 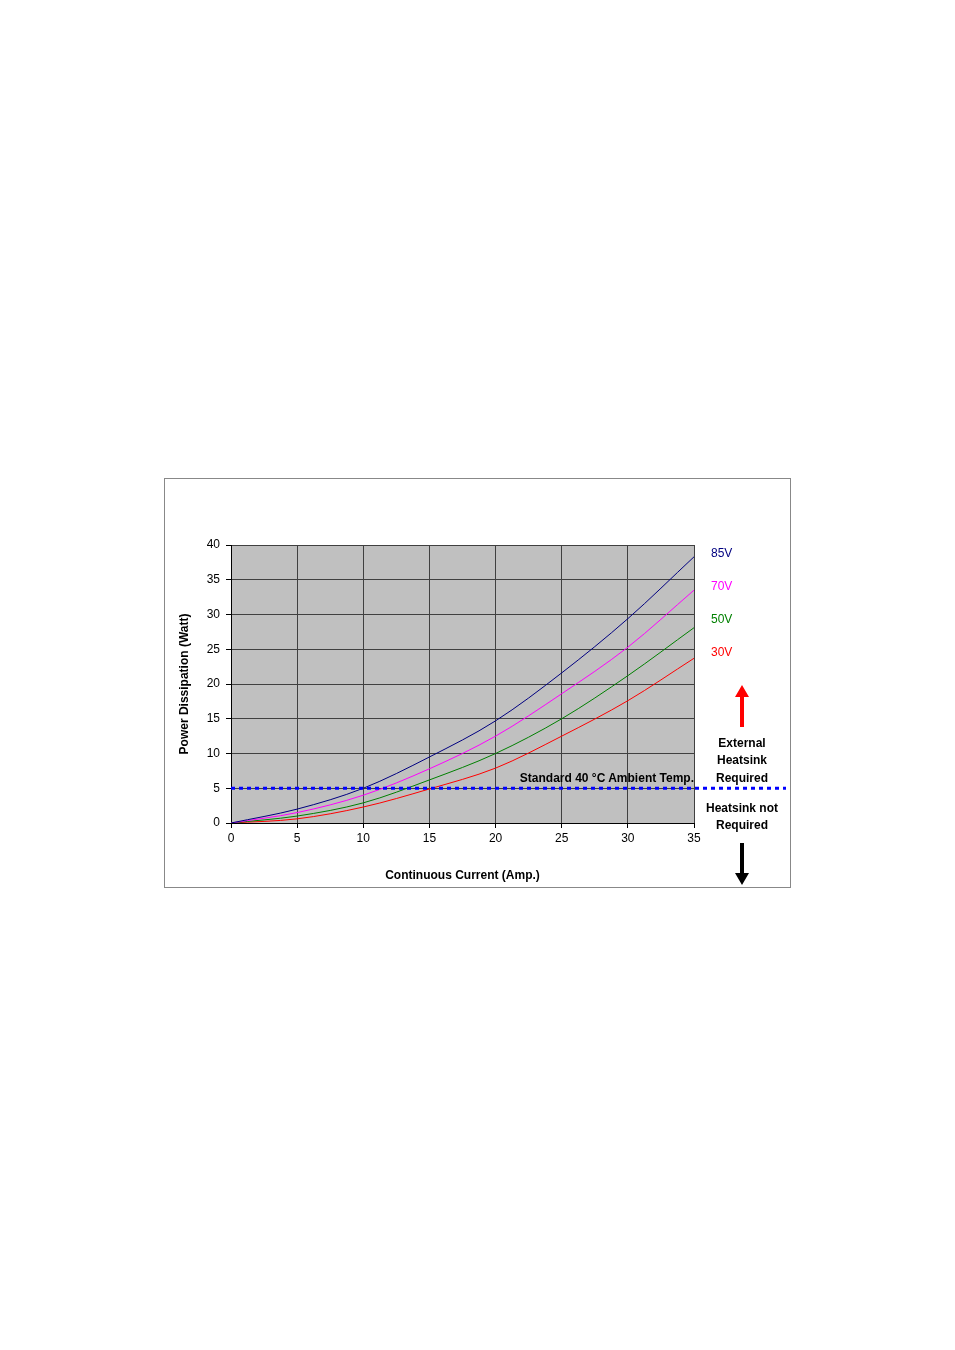 I want to click on x-tick-label: 5, so click(x=297, y=837).